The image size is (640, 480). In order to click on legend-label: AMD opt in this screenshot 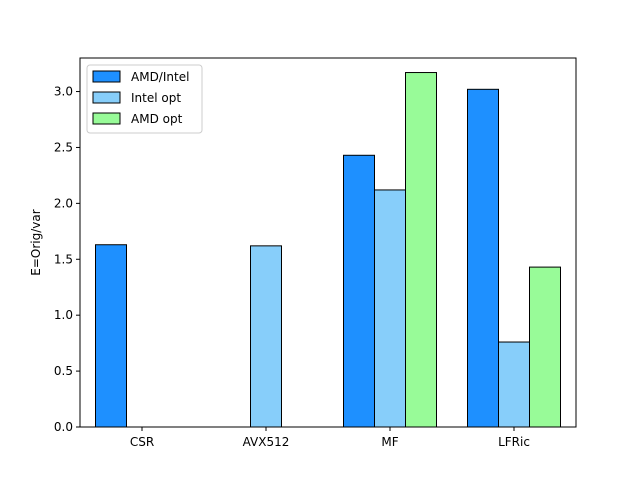, I will do `click(157, 119)`.